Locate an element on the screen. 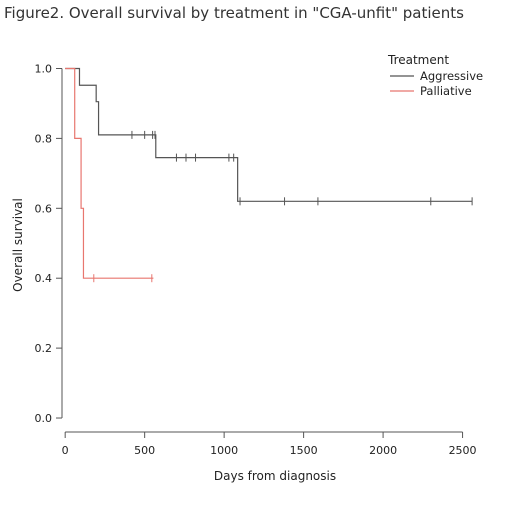  x-axis-title: Days from diagnosis is located at coordinates (275, 476).